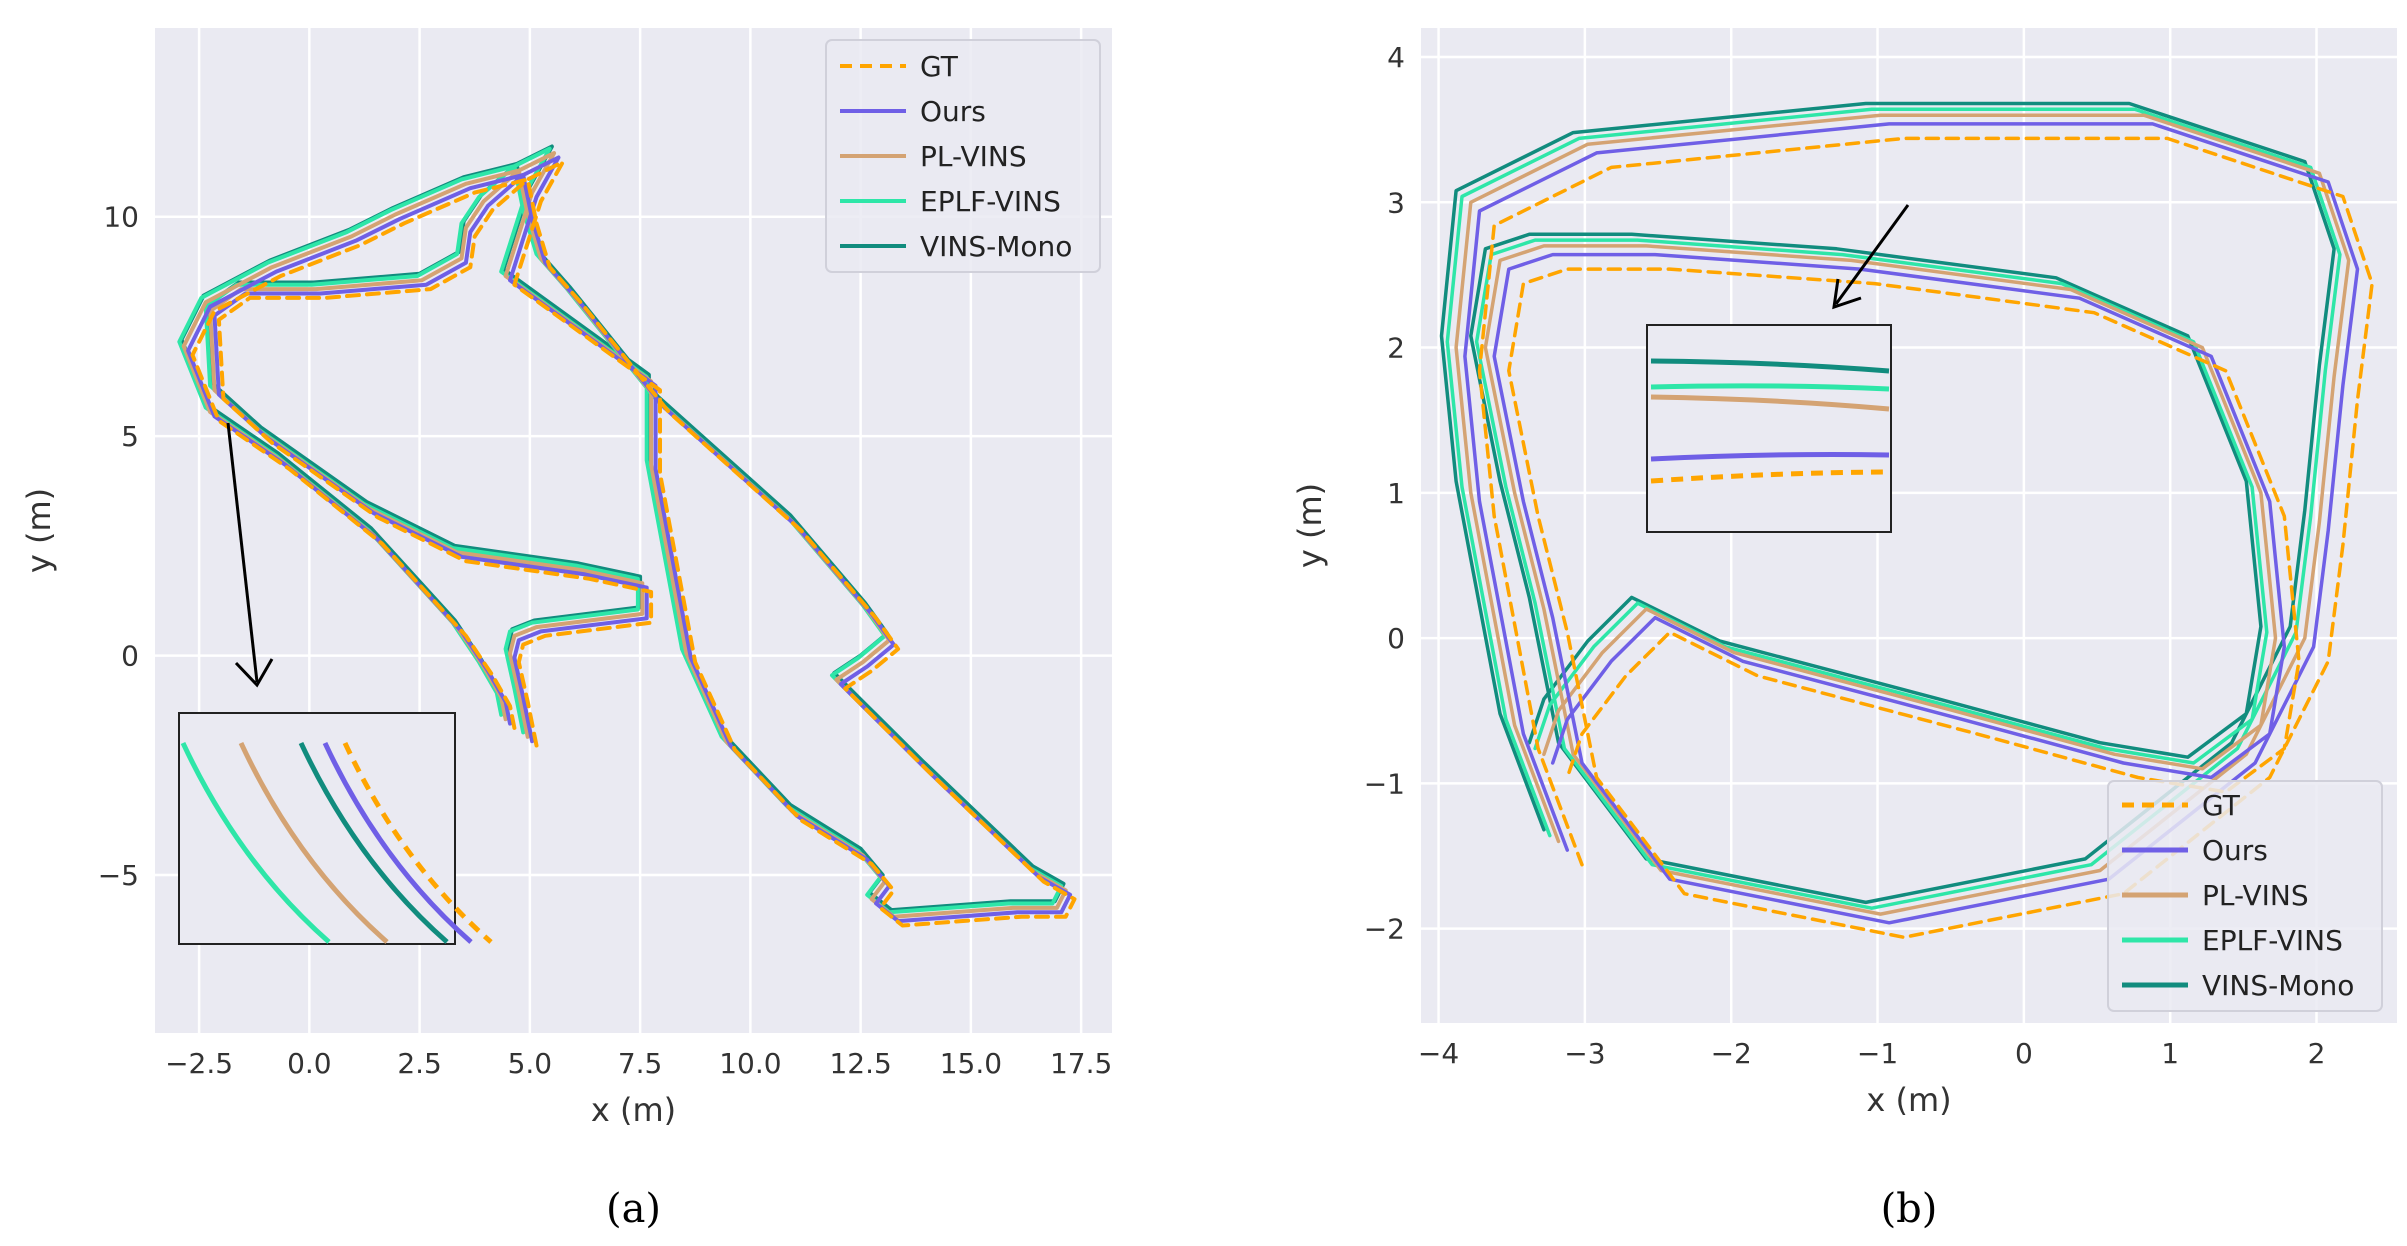 This screenshot has width=2407, height=1246. What do you see at coordinates (2024, 1053) in the screenshot?
I see `x-tick-label: 0` at bounding box center [2024, 1053].